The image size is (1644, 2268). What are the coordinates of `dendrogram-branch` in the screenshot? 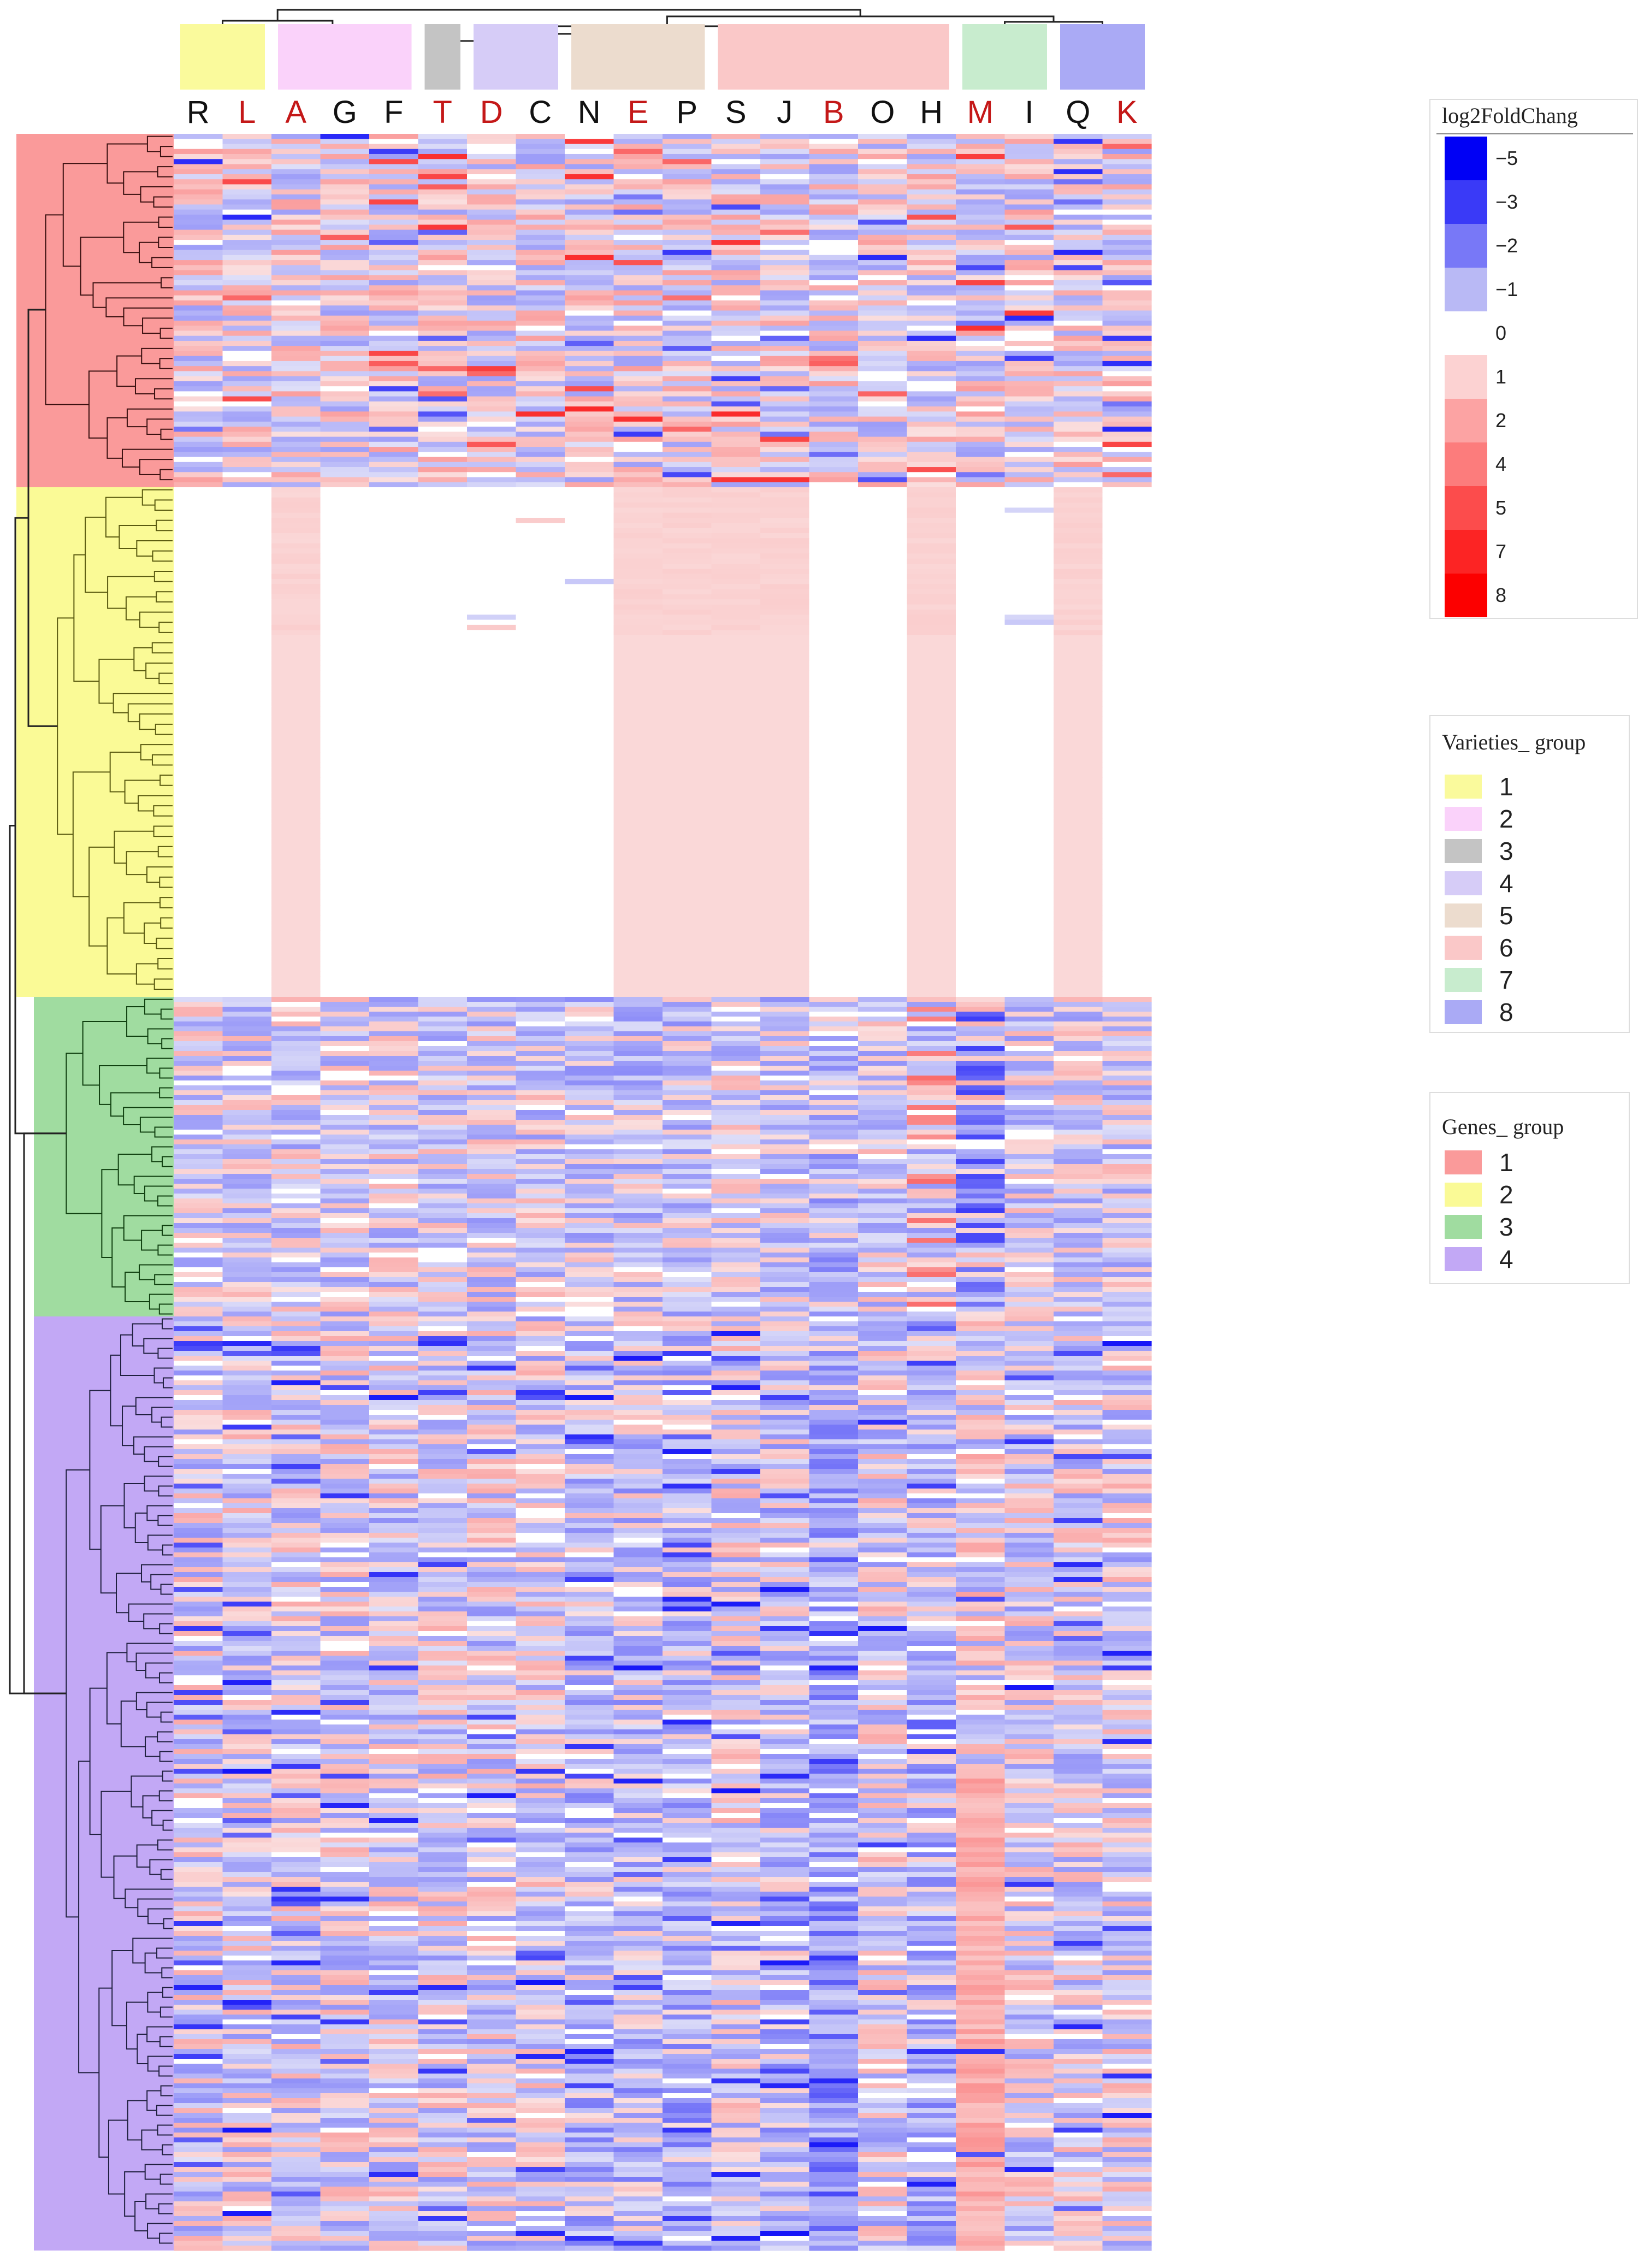 It's located at (159, 143).